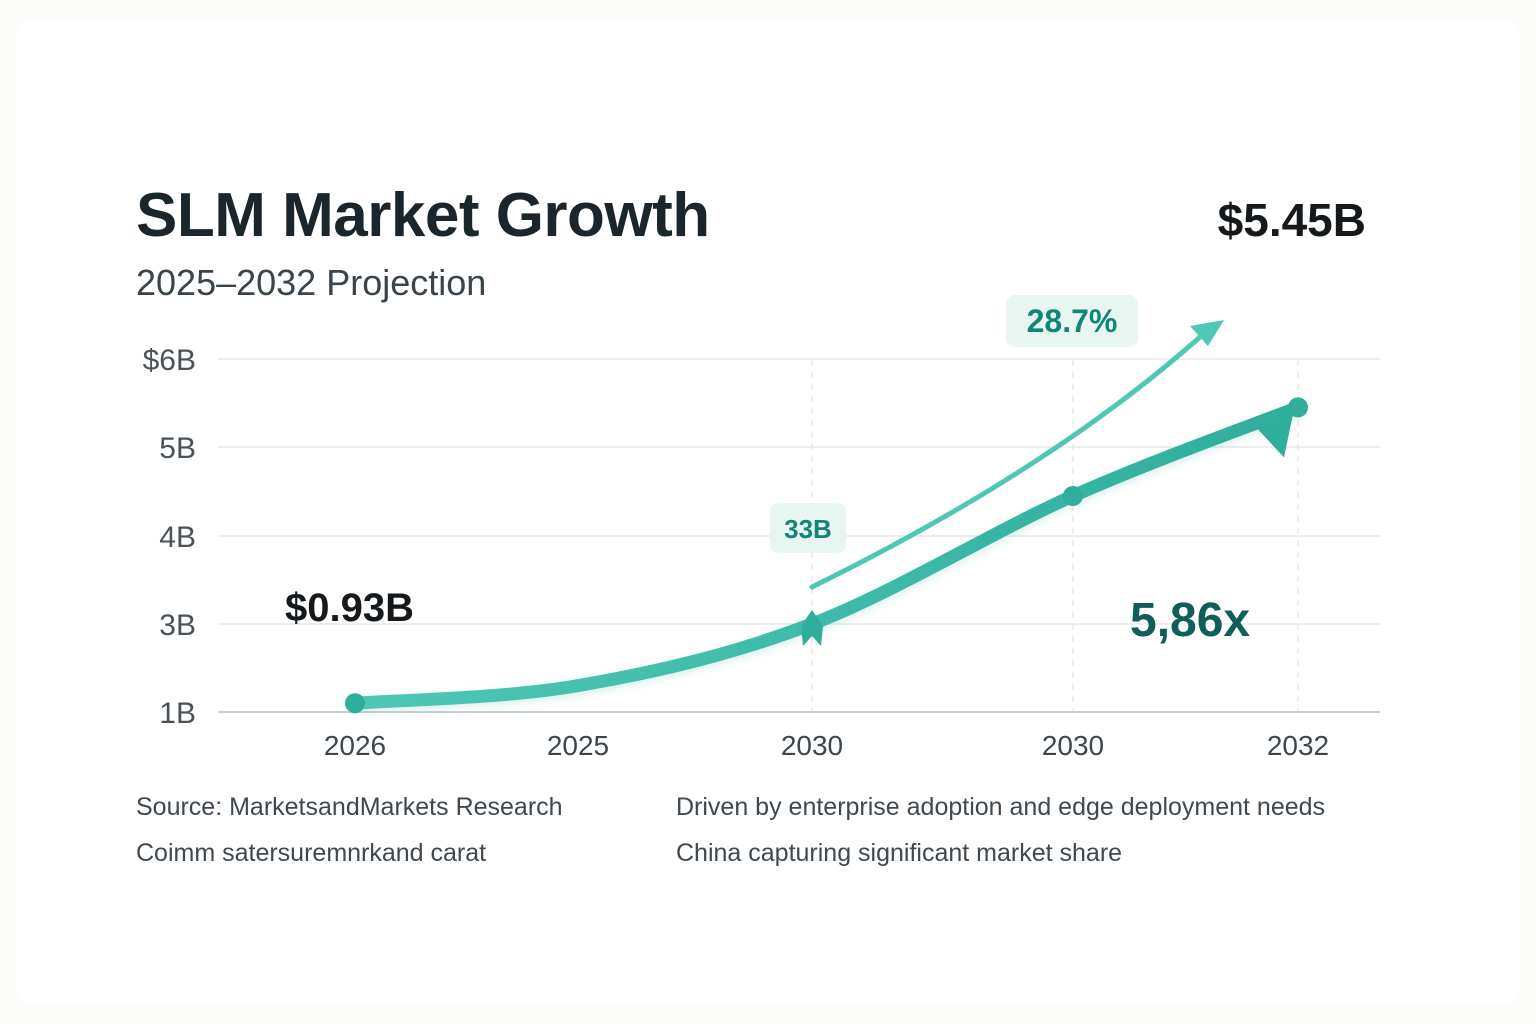  I want to click on mid-badge-label: 33B, so click(808, 529).